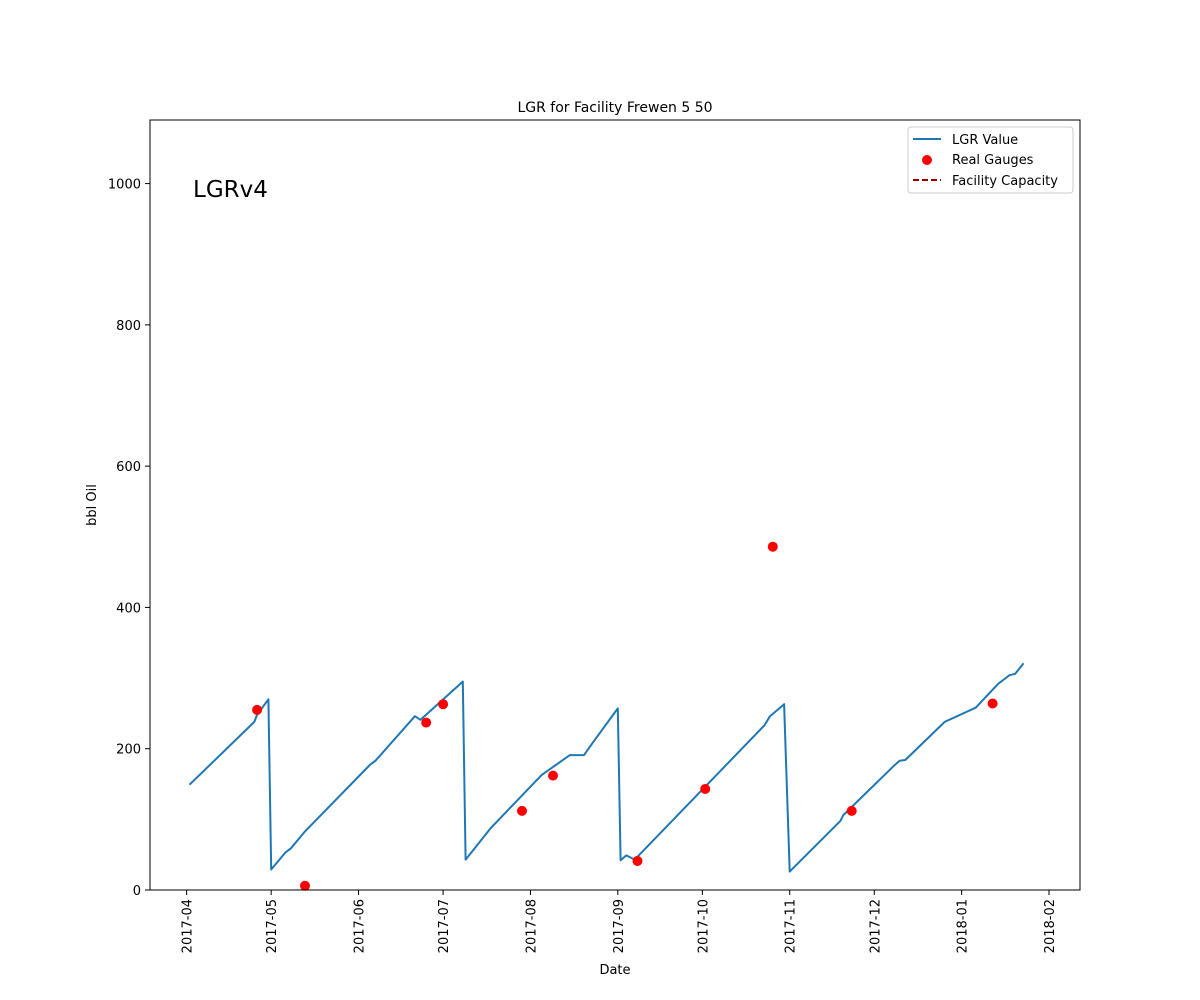  I want to click on x-tick-label: 2018-01, so click(963, 926).